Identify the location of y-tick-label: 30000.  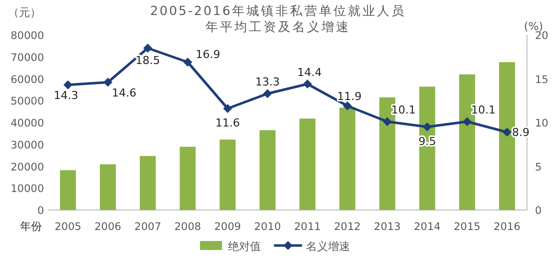
(27, 145).